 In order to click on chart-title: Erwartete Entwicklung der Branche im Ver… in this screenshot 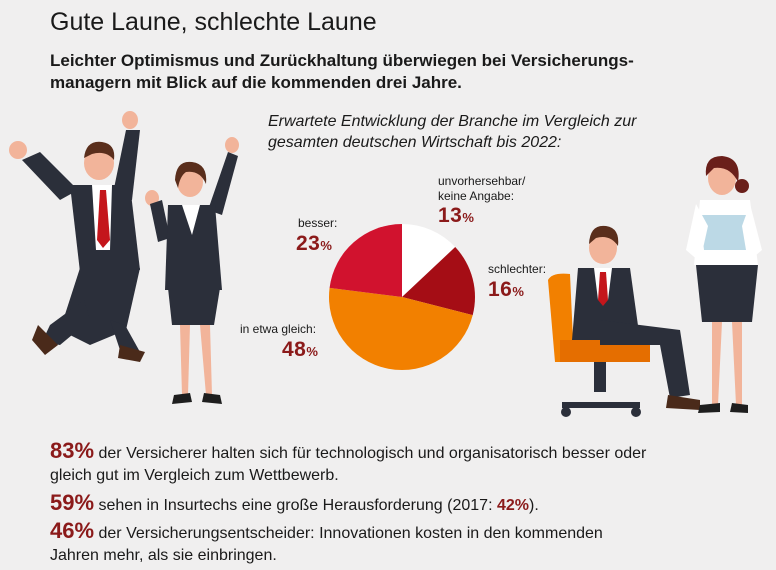, I will do `click(452, 132)`.